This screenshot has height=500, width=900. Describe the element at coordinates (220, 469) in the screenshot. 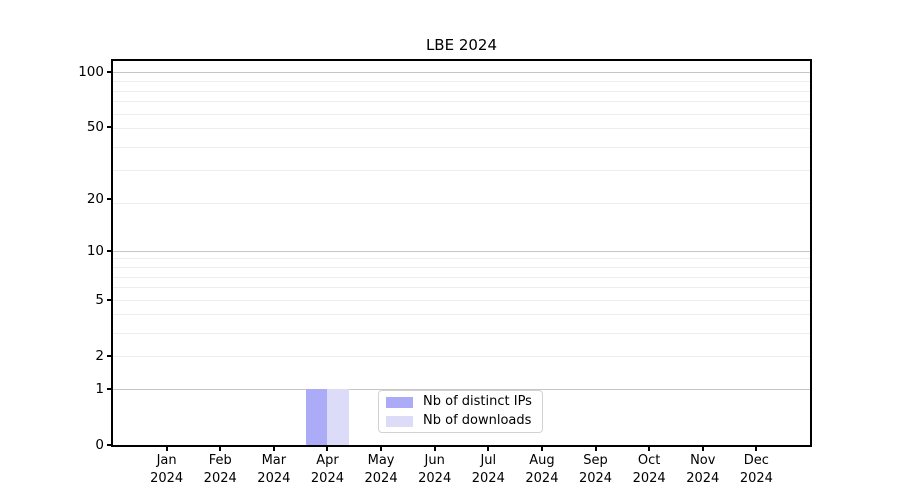

I see `x-tick-label: Feb 2024` at that location.